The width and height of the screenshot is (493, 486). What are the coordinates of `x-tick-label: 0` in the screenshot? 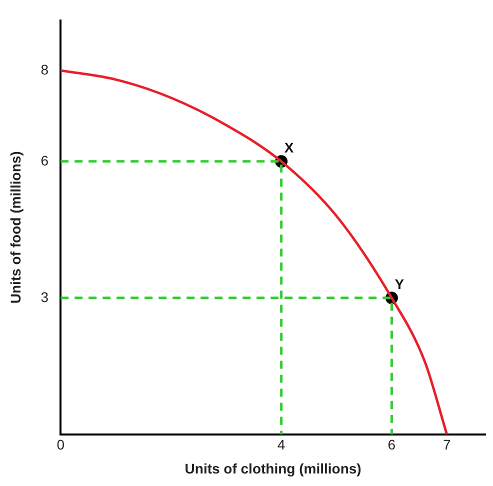 It's located at (60, 444).